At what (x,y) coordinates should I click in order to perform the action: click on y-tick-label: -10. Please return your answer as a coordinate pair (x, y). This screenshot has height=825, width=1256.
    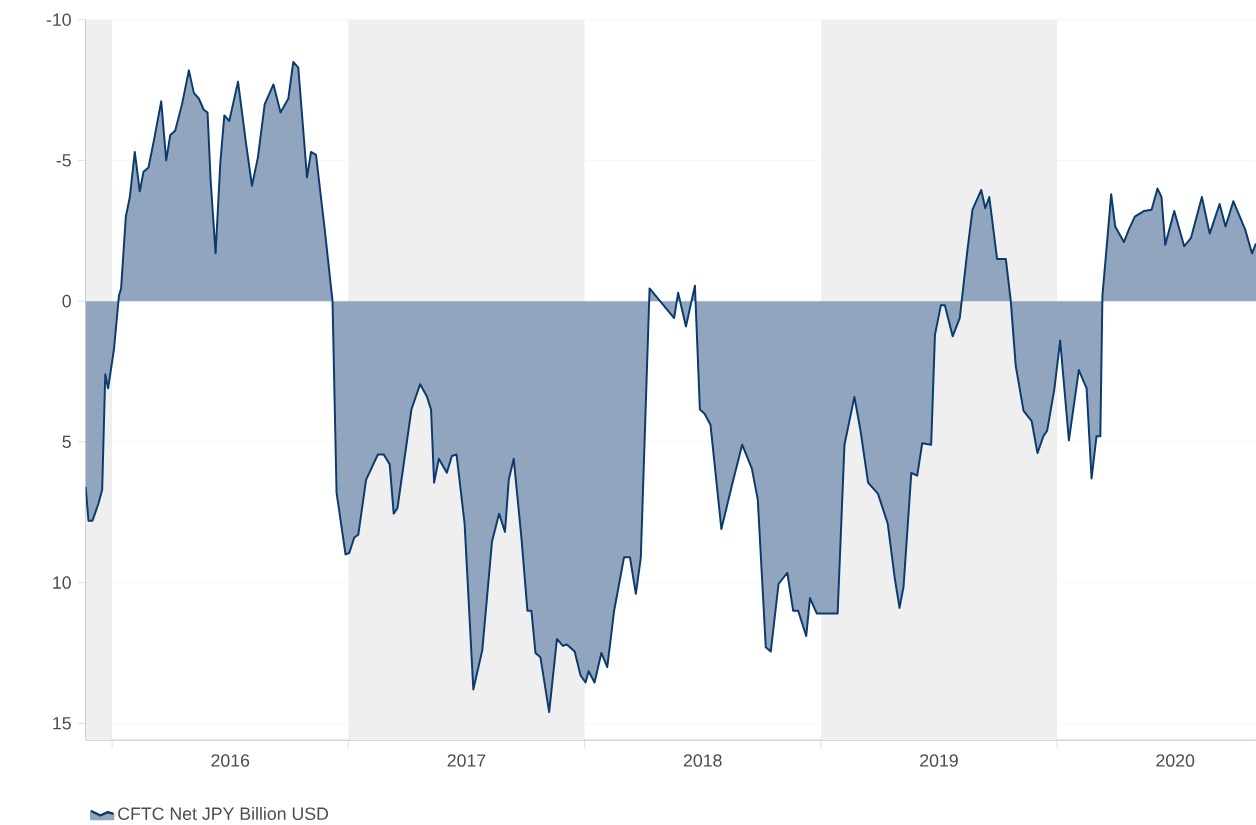
    Looking at the image, I should click on (58, 20).